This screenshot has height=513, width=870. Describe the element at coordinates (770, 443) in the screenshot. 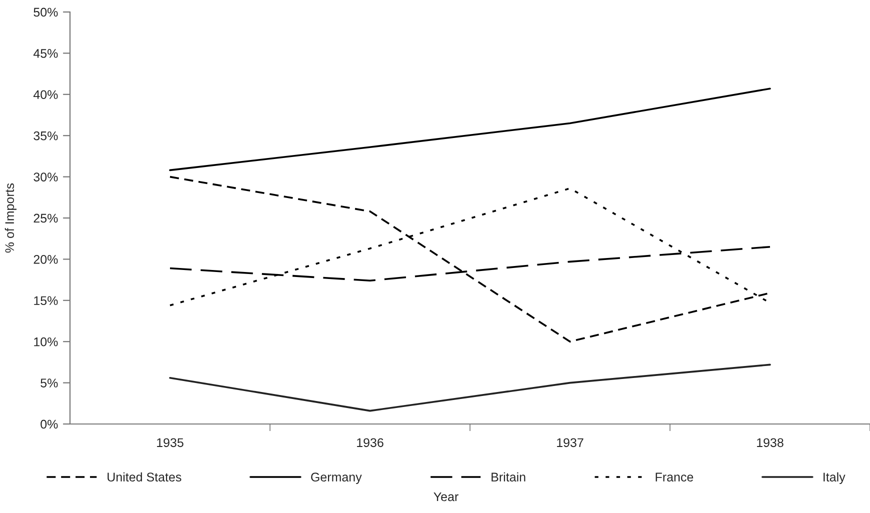

I see `x-tick-label: 1938` at that location.